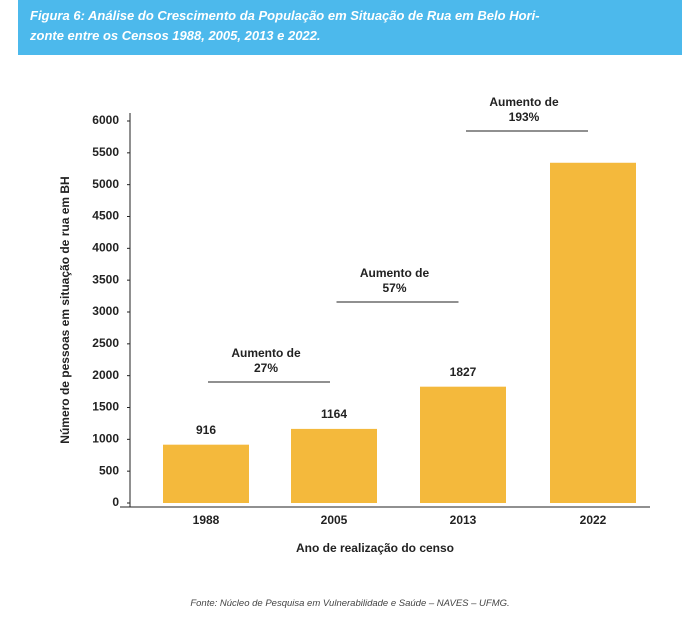 This screenshot has height=629, width=700. I want to click on value-label: 1164, so click(334, 414).